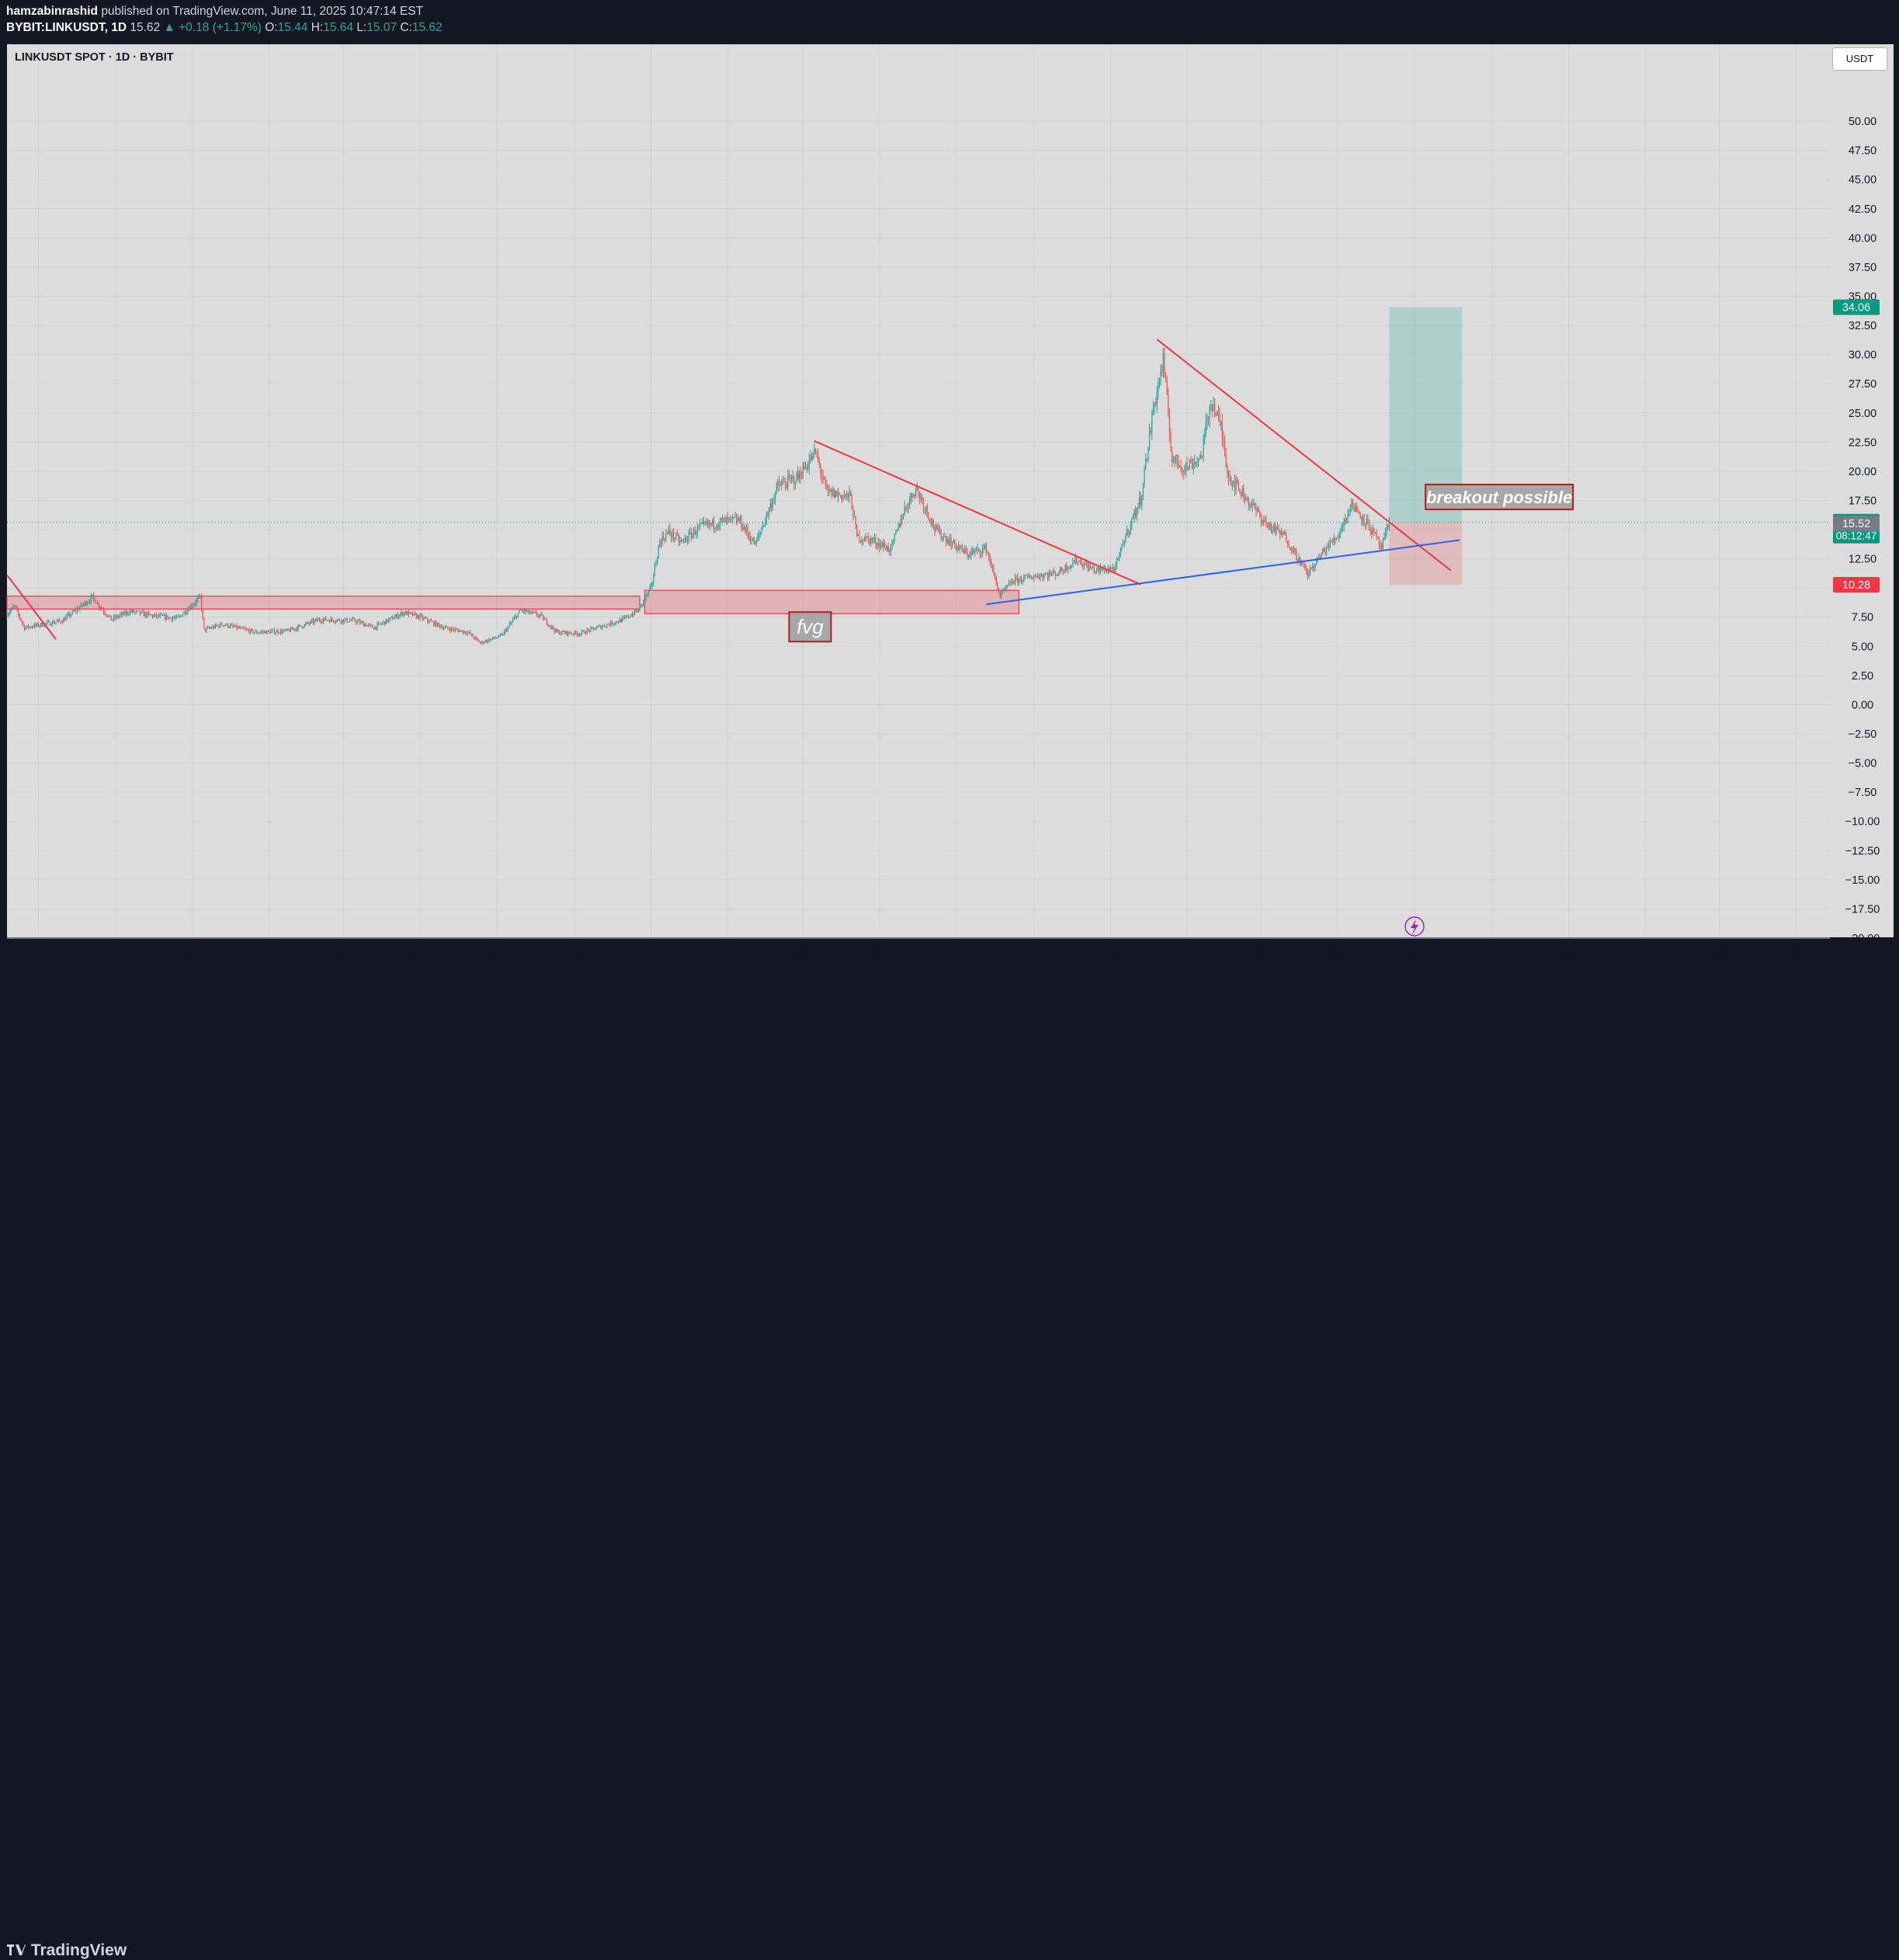 The image size is (1899, 1960). I want to click on y-tick-label: 50.00, so click(1862, 122).